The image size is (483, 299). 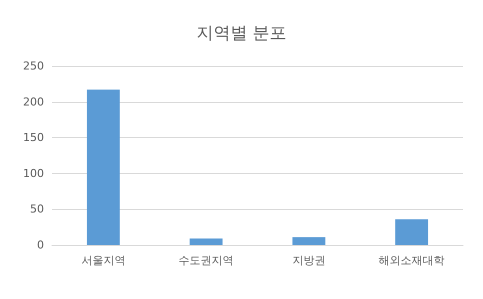 I want to click on y-tick-label: 50, so click(x=37, y=209).